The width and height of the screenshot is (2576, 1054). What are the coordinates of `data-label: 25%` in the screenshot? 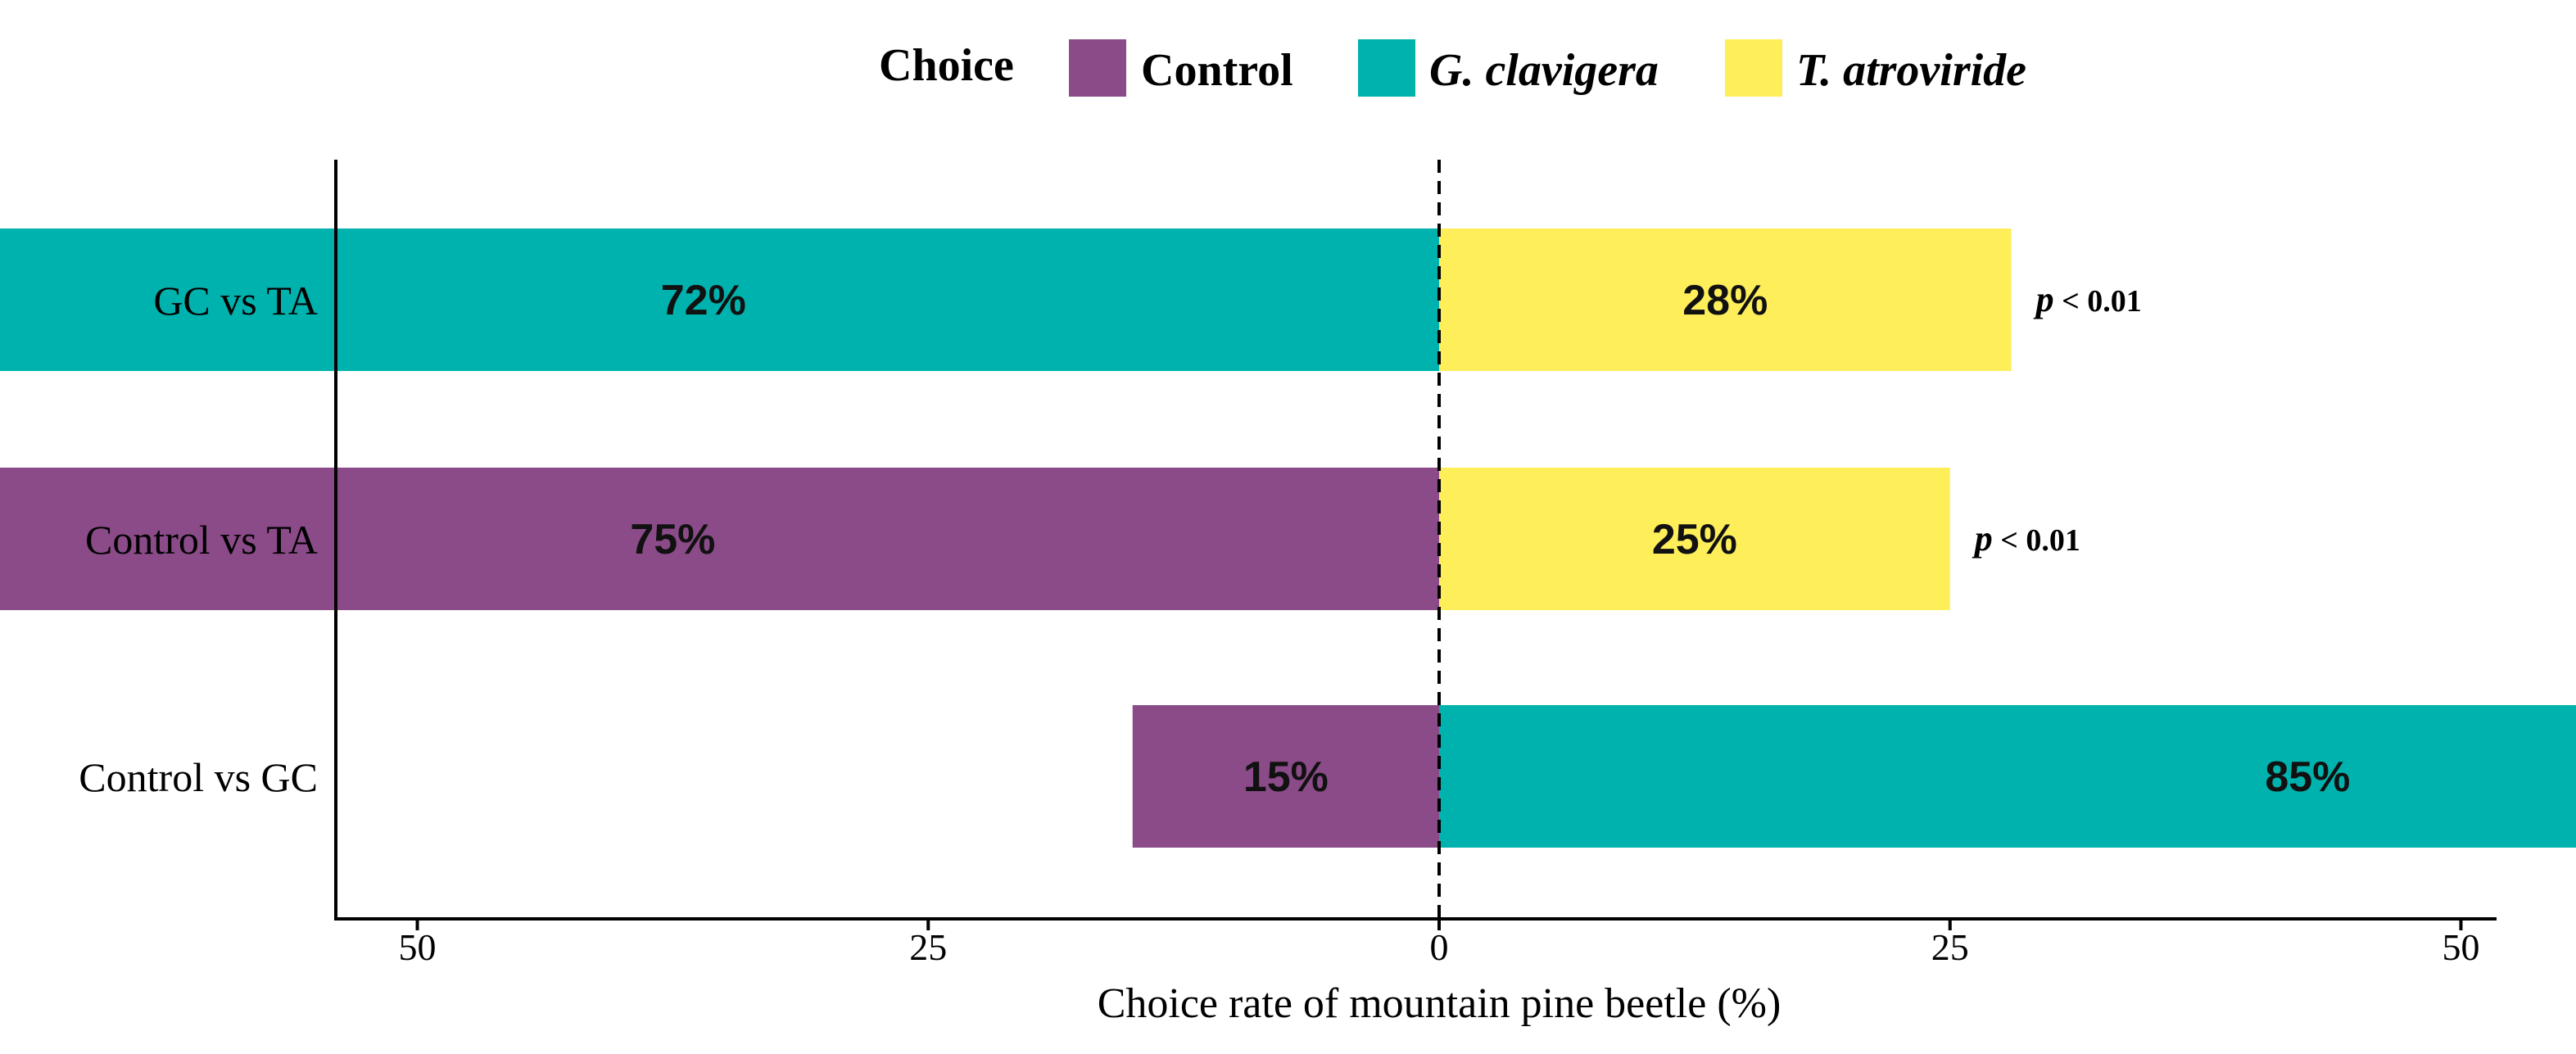 It's located at (1694, 539).